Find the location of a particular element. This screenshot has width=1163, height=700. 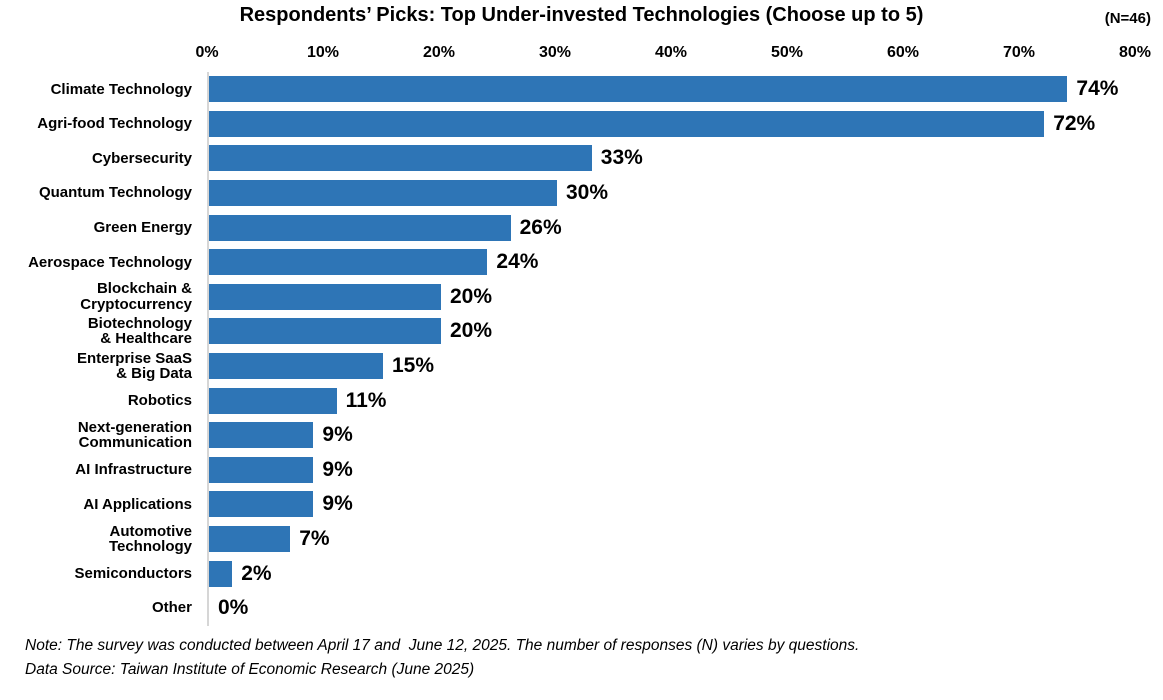

bar-area: 72% is located at coordinates (685, 124).